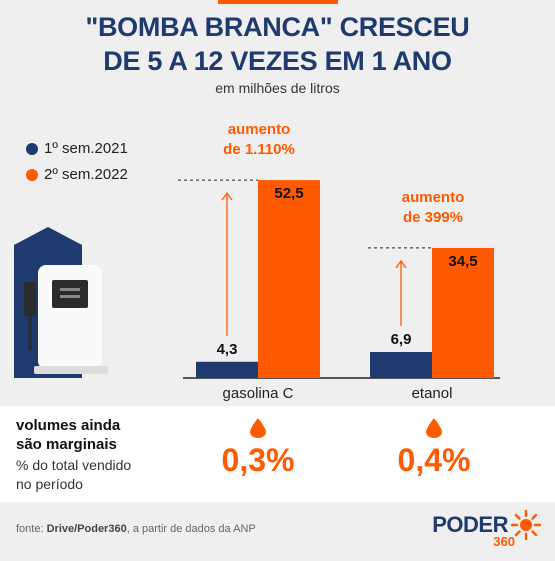  What do you see at coordinates (277, 88) in the screenshot?
I see `subtitle: em milhões de litros` at bounding box center [277, 88].